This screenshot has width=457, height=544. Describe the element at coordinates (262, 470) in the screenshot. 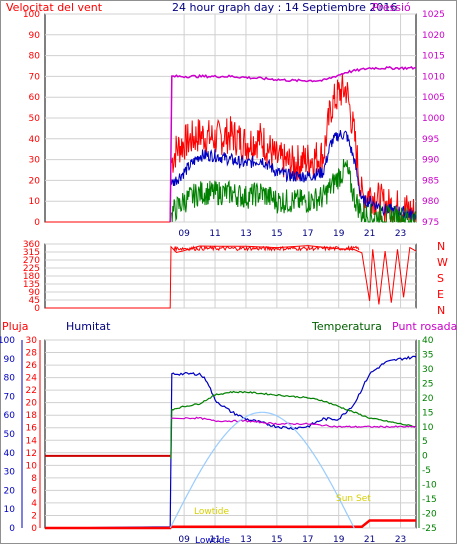

I see `temperature-series-solar` at that location.